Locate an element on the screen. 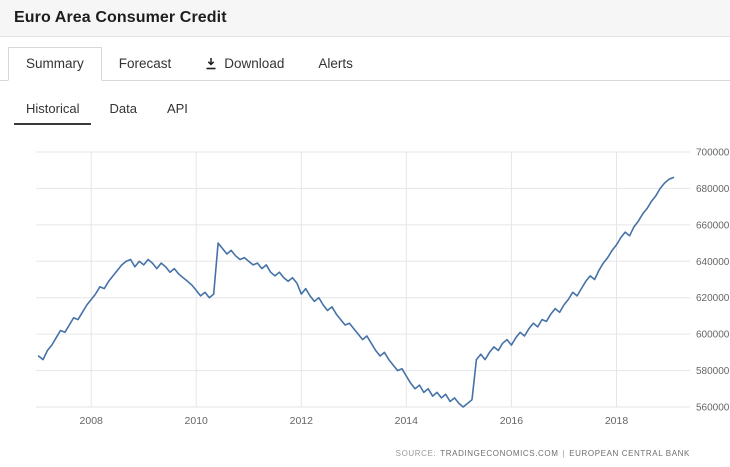  y-axis-label: 600000 is located at coordinates (713, 335).